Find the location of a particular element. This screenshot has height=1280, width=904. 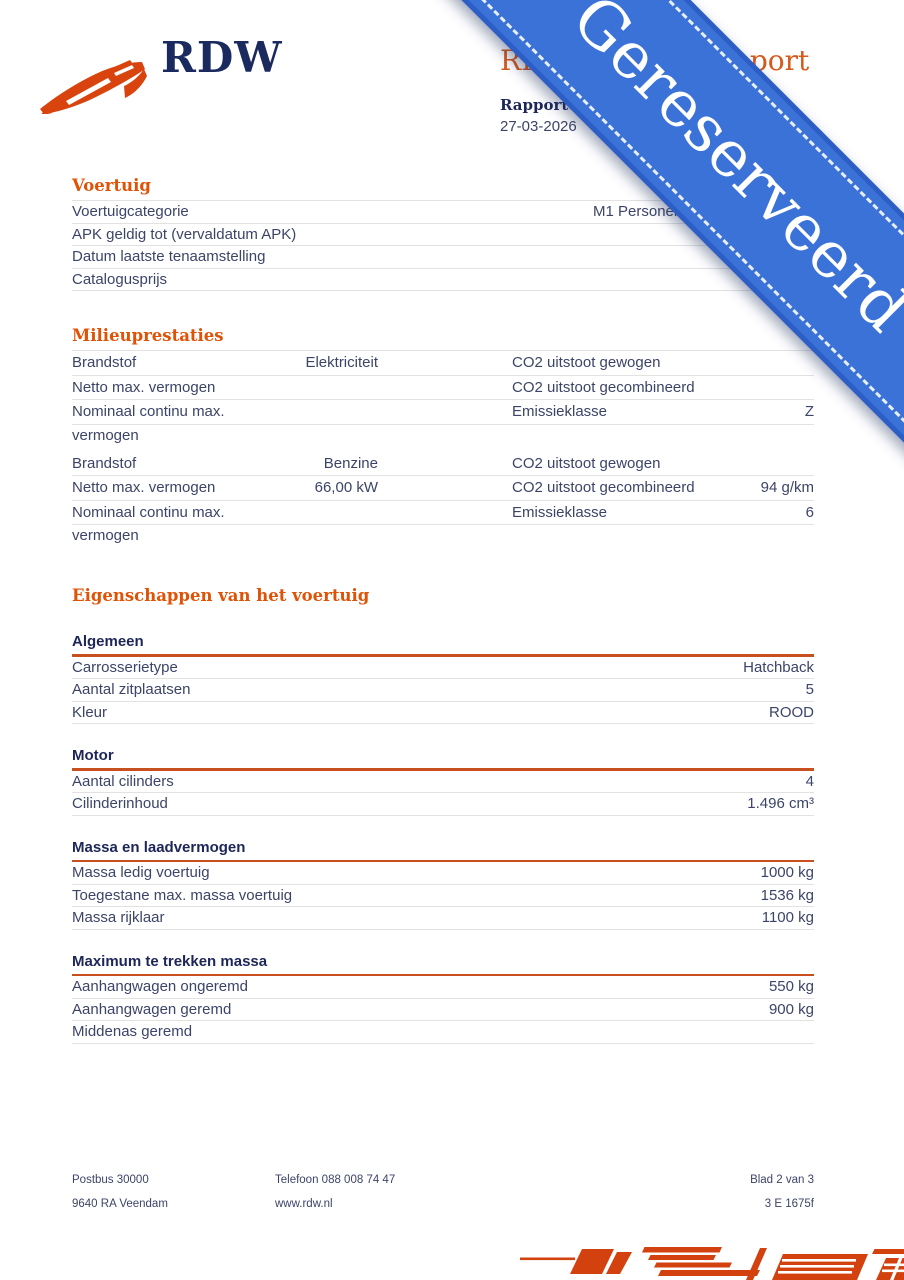

row-label: Aantal cilinders is located at coordinates (123, 781).